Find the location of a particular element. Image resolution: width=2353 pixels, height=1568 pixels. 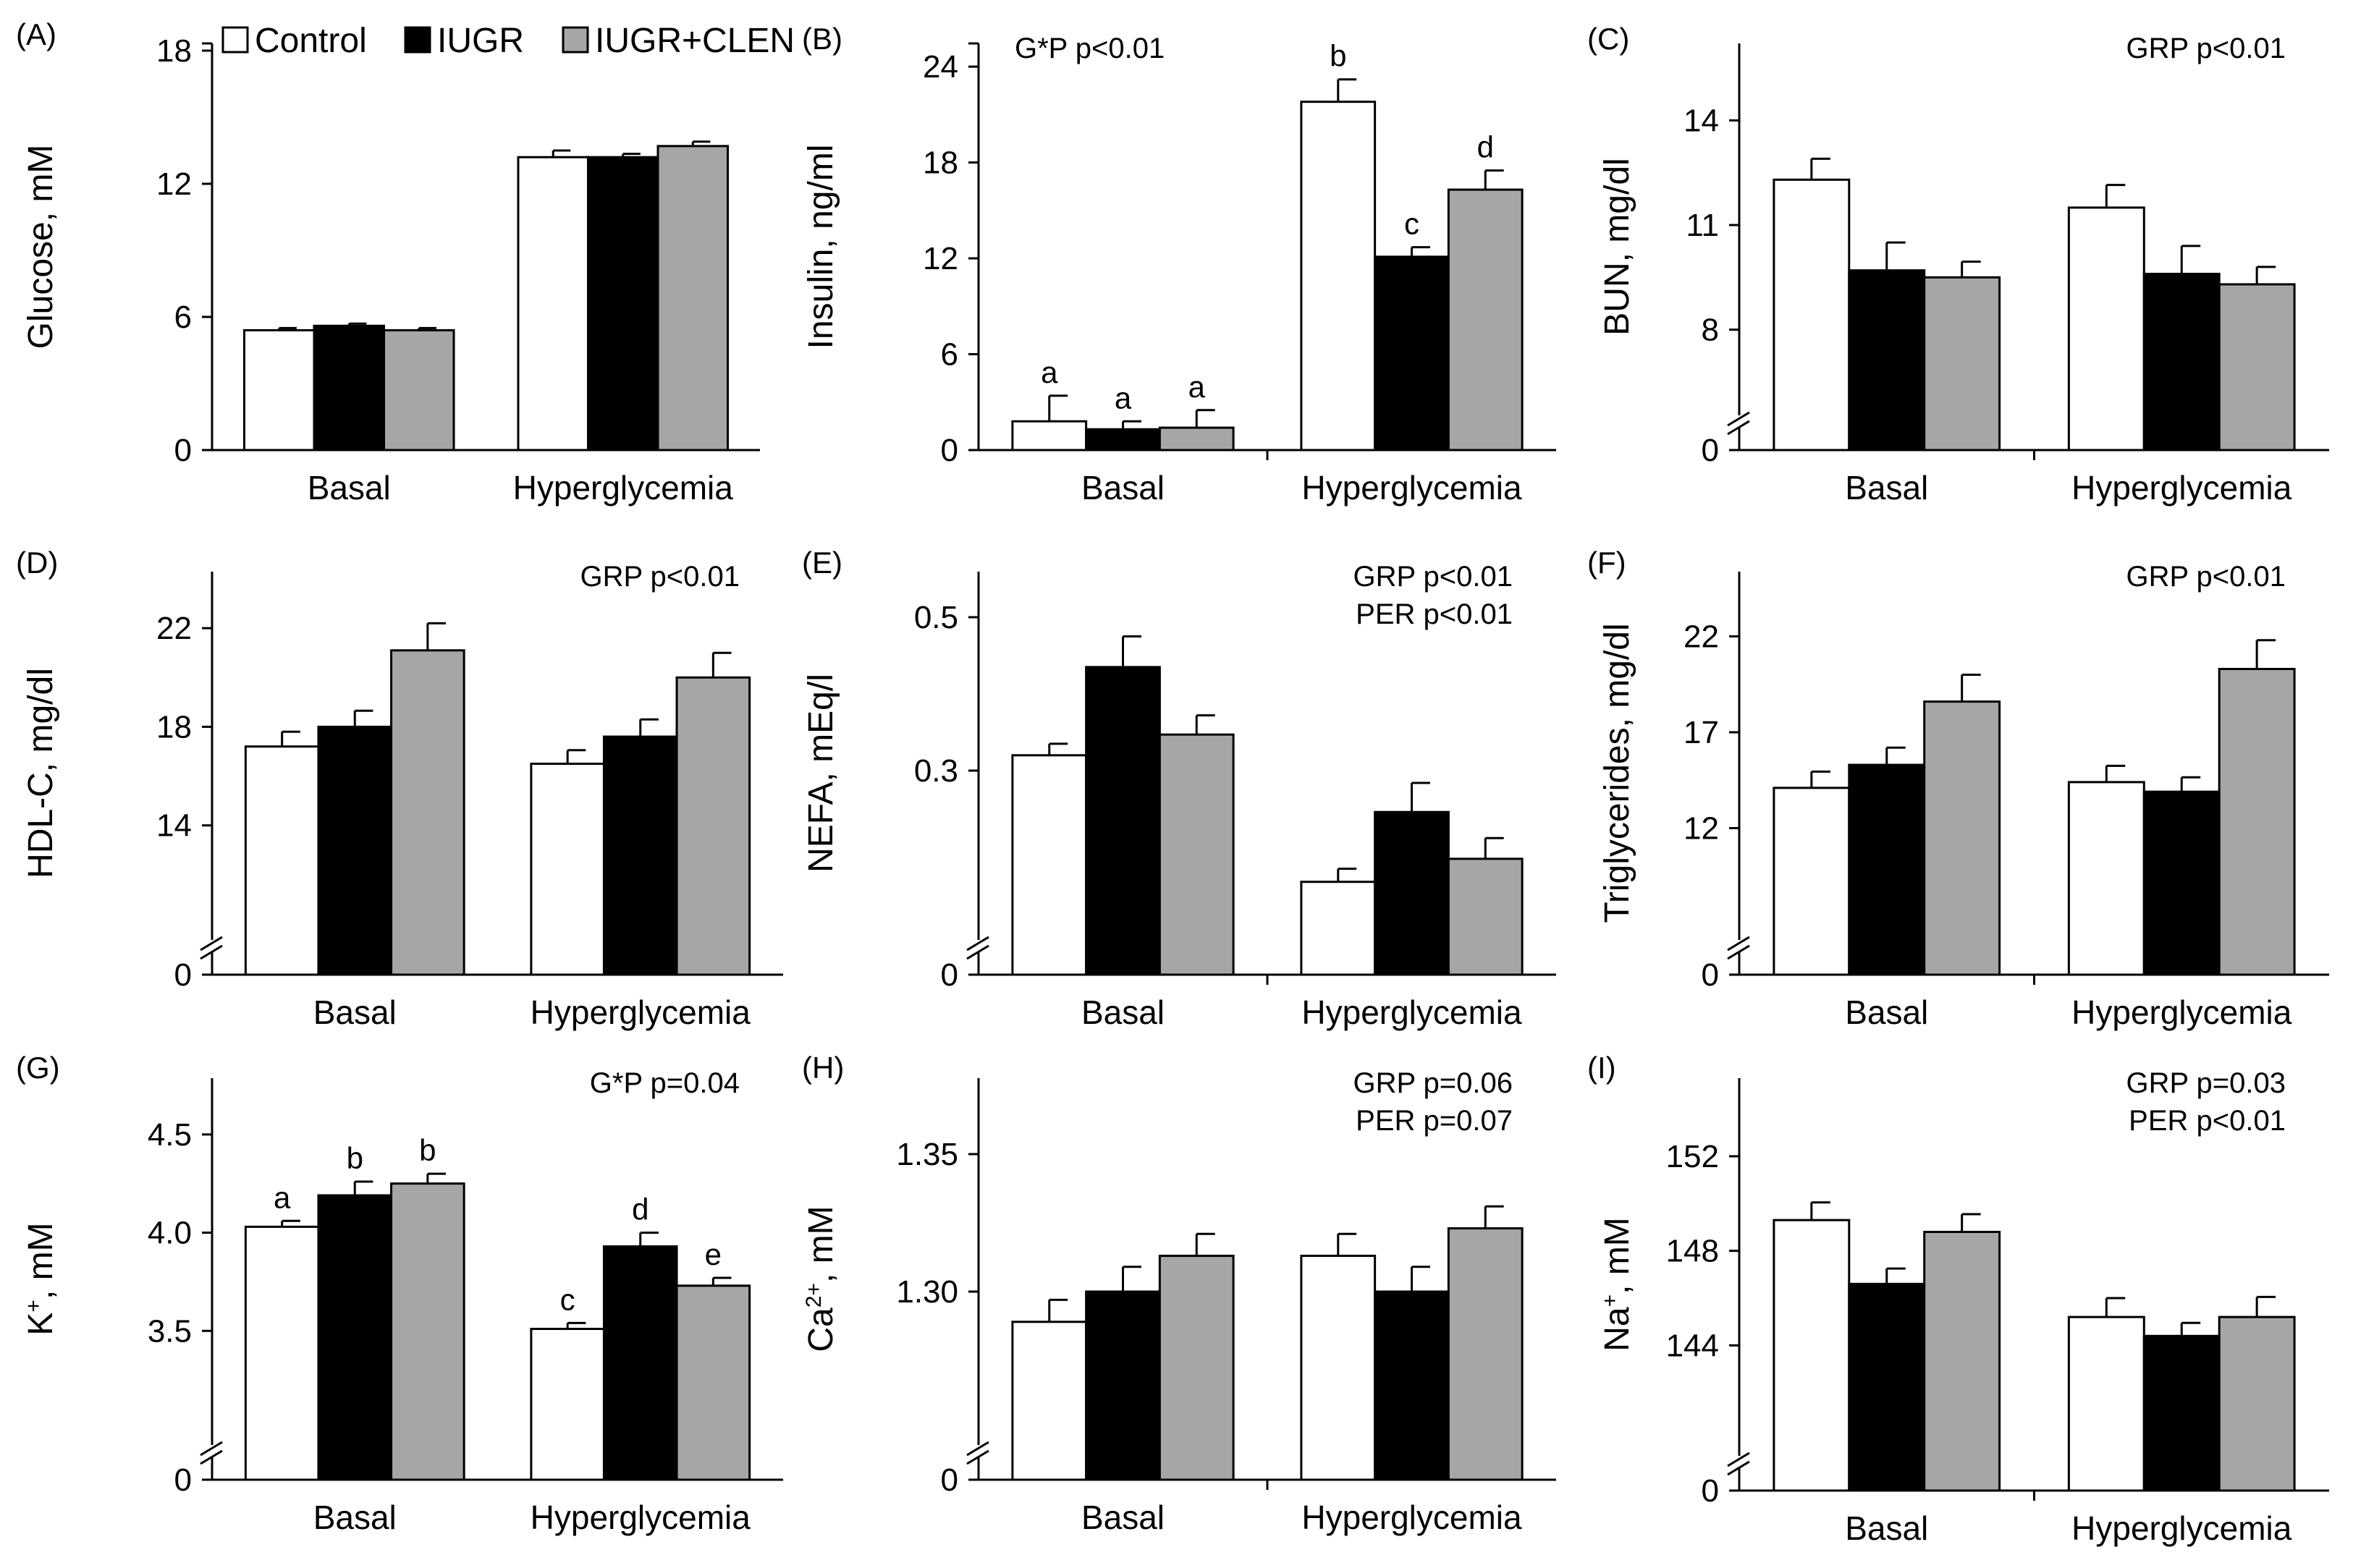

significance-letter: e is located at coordinates (713, 1254).